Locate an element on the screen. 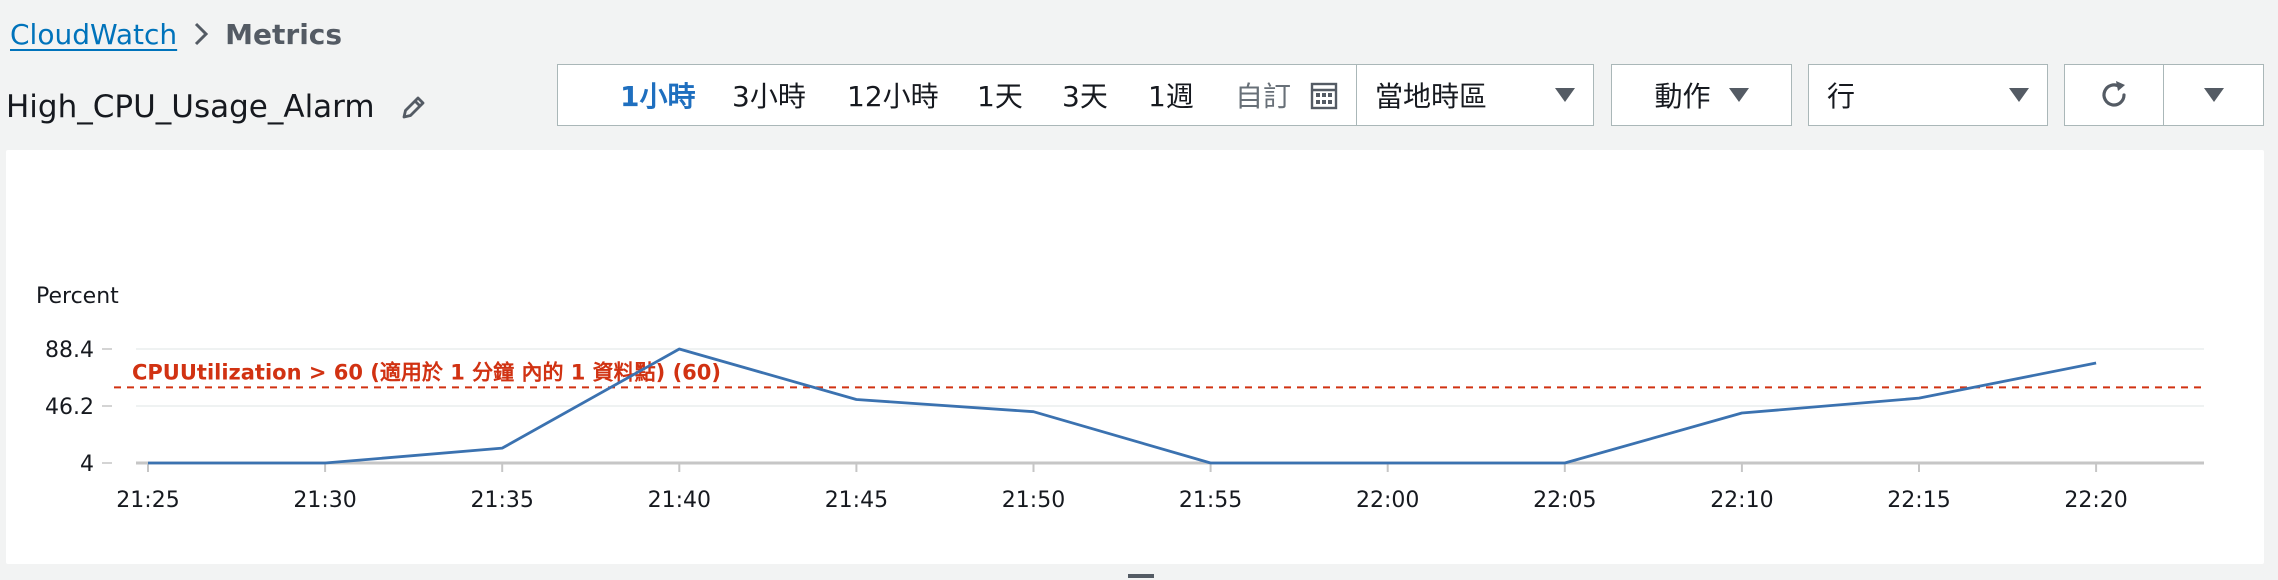 The height and width of the screenshot is (580, 2278). refresh-icon is located at coordinates (2114, 94).